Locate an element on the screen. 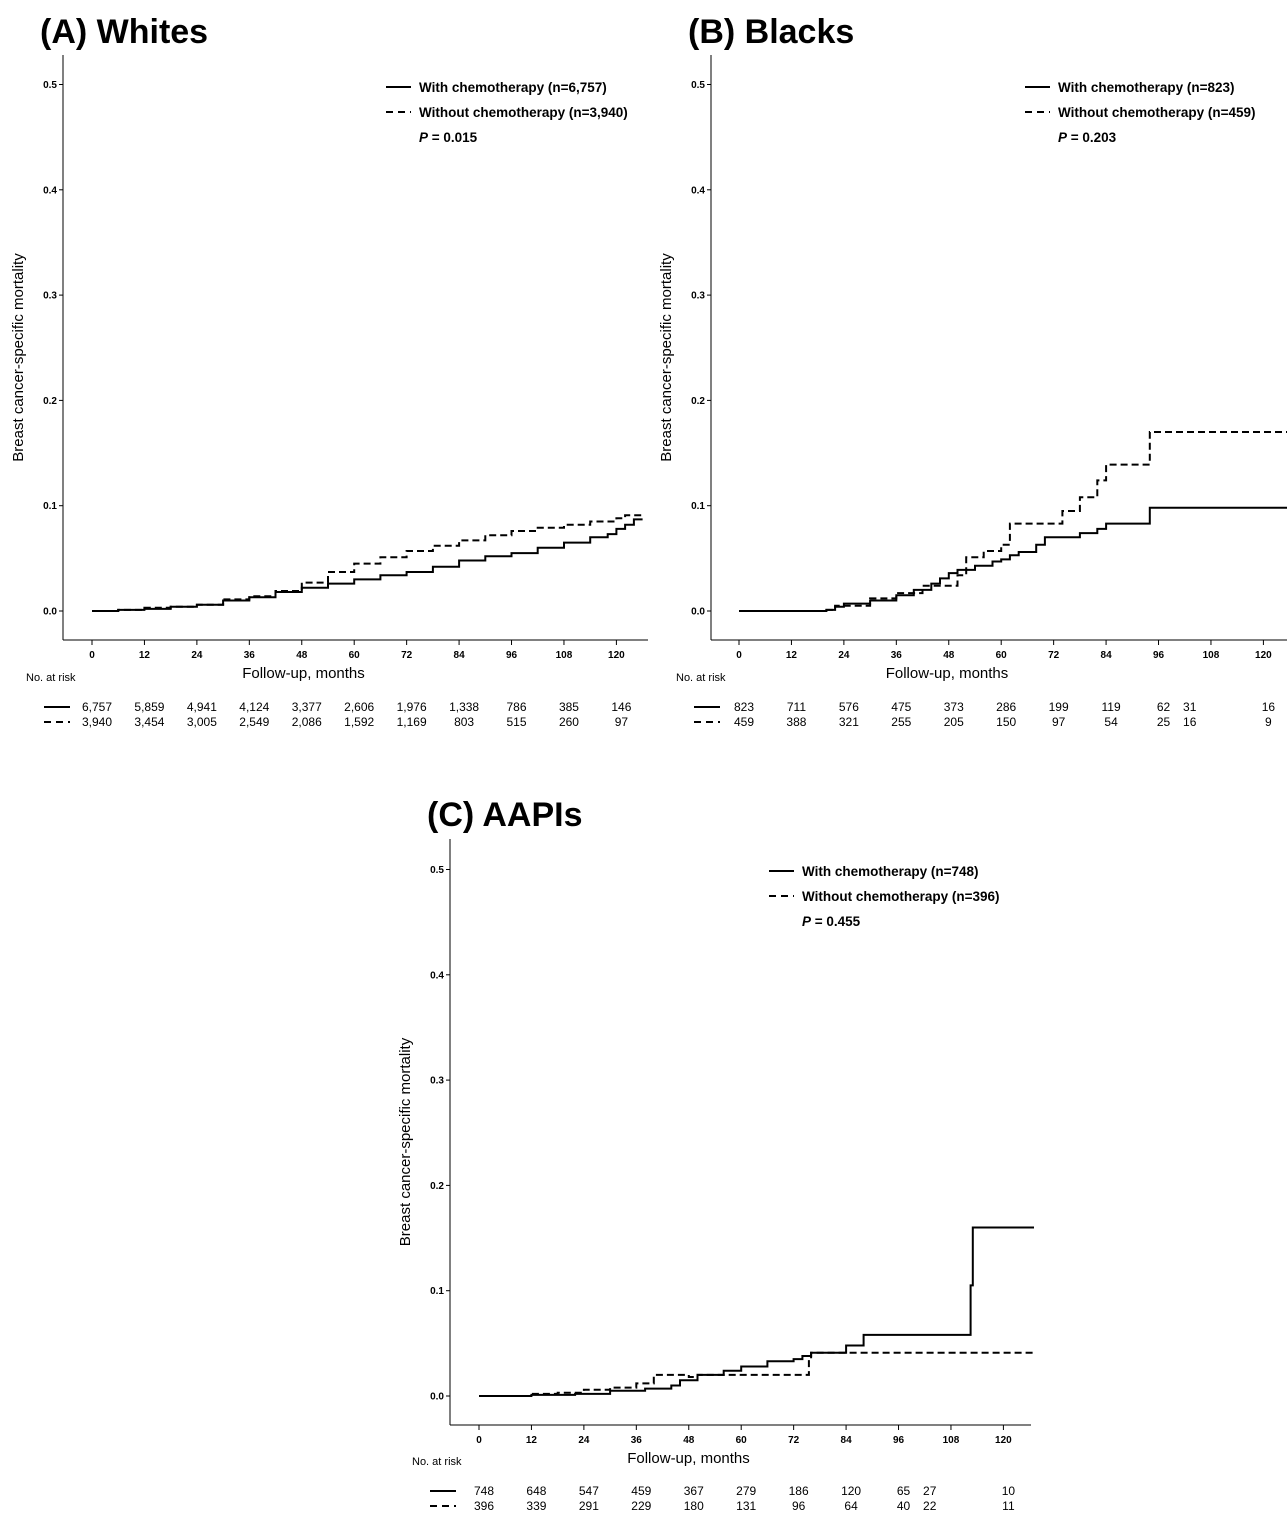 This screenshot has width=1287, height=1516. risk-count: 40 is located at coordinates (904, 1506).